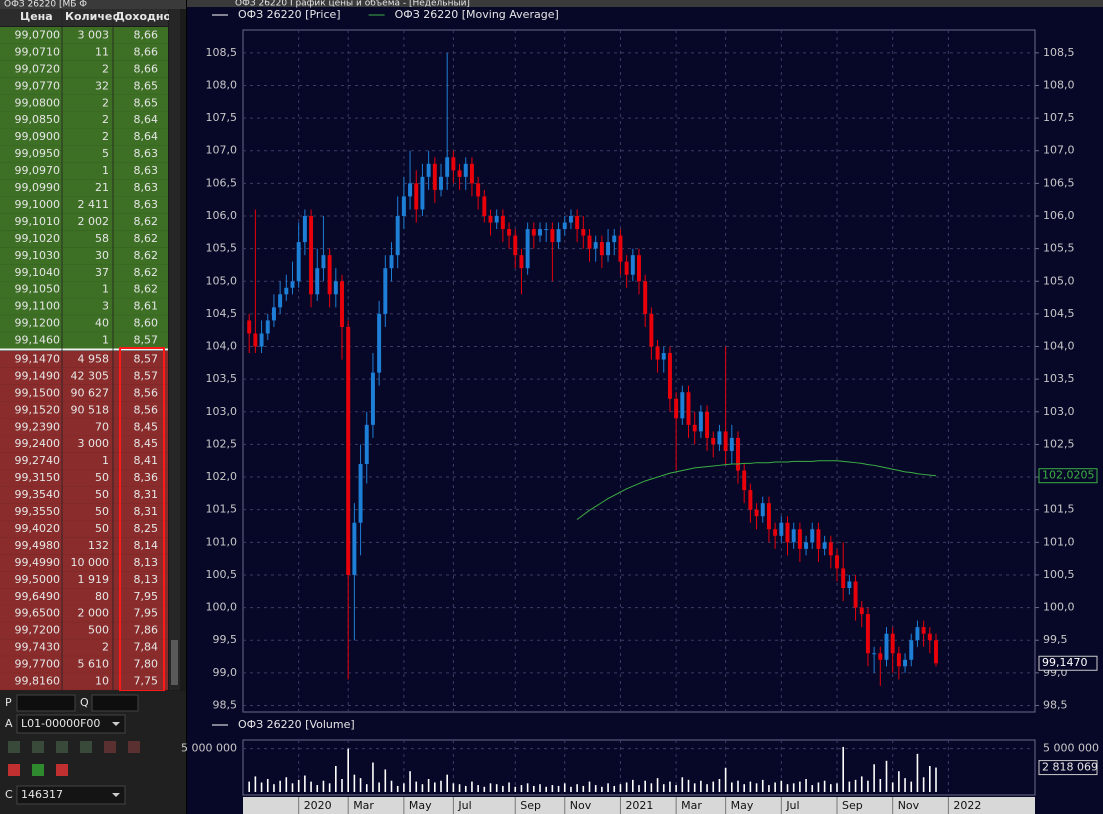 Image resolution: width=1103 pixels, height=814 pixels. Describe the element at coordinates (105, 153) in the screenshot. I see `quantity-cell: 5` at that location.